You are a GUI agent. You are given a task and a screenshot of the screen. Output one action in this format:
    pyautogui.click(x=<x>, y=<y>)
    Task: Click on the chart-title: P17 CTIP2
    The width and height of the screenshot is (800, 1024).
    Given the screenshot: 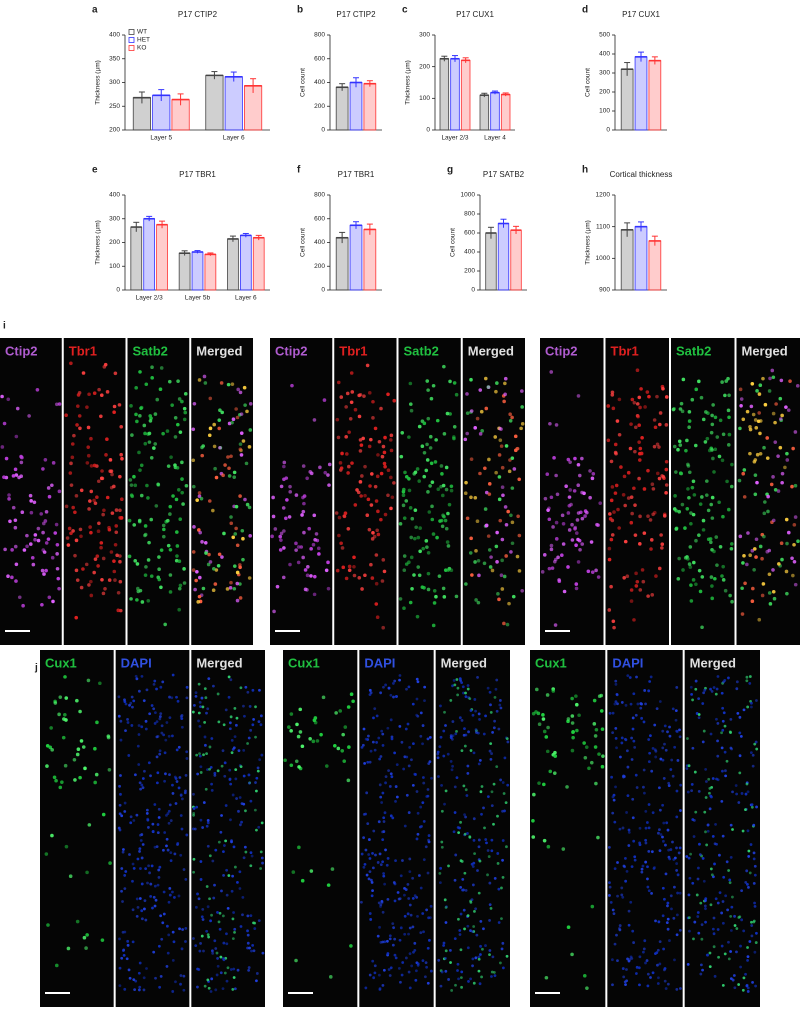 What is the action you would take?
    pyautogui.click(x=198, y=14)
    